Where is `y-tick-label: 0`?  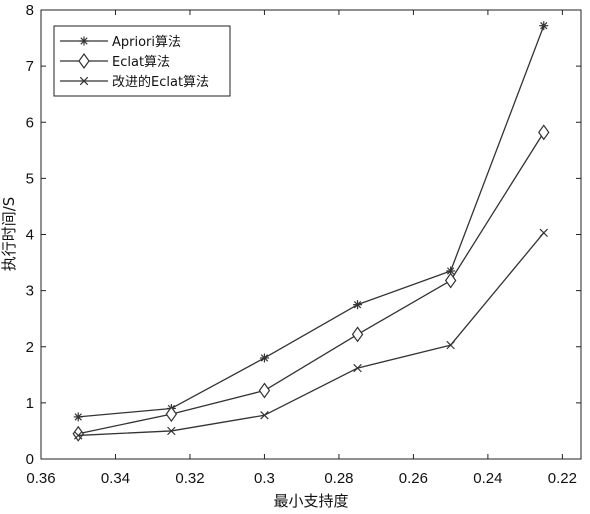
y-tick-label: 0 is located at coordinates (30, 459).